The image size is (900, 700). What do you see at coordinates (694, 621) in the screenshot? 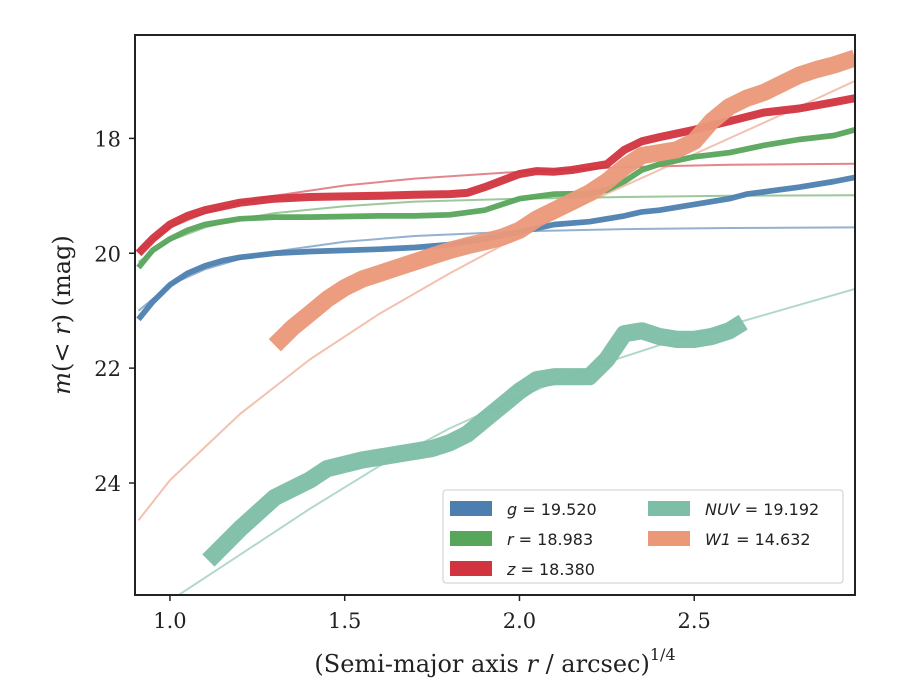
I see `x-tick-label: 2.5` at bounding box center [694, 621].